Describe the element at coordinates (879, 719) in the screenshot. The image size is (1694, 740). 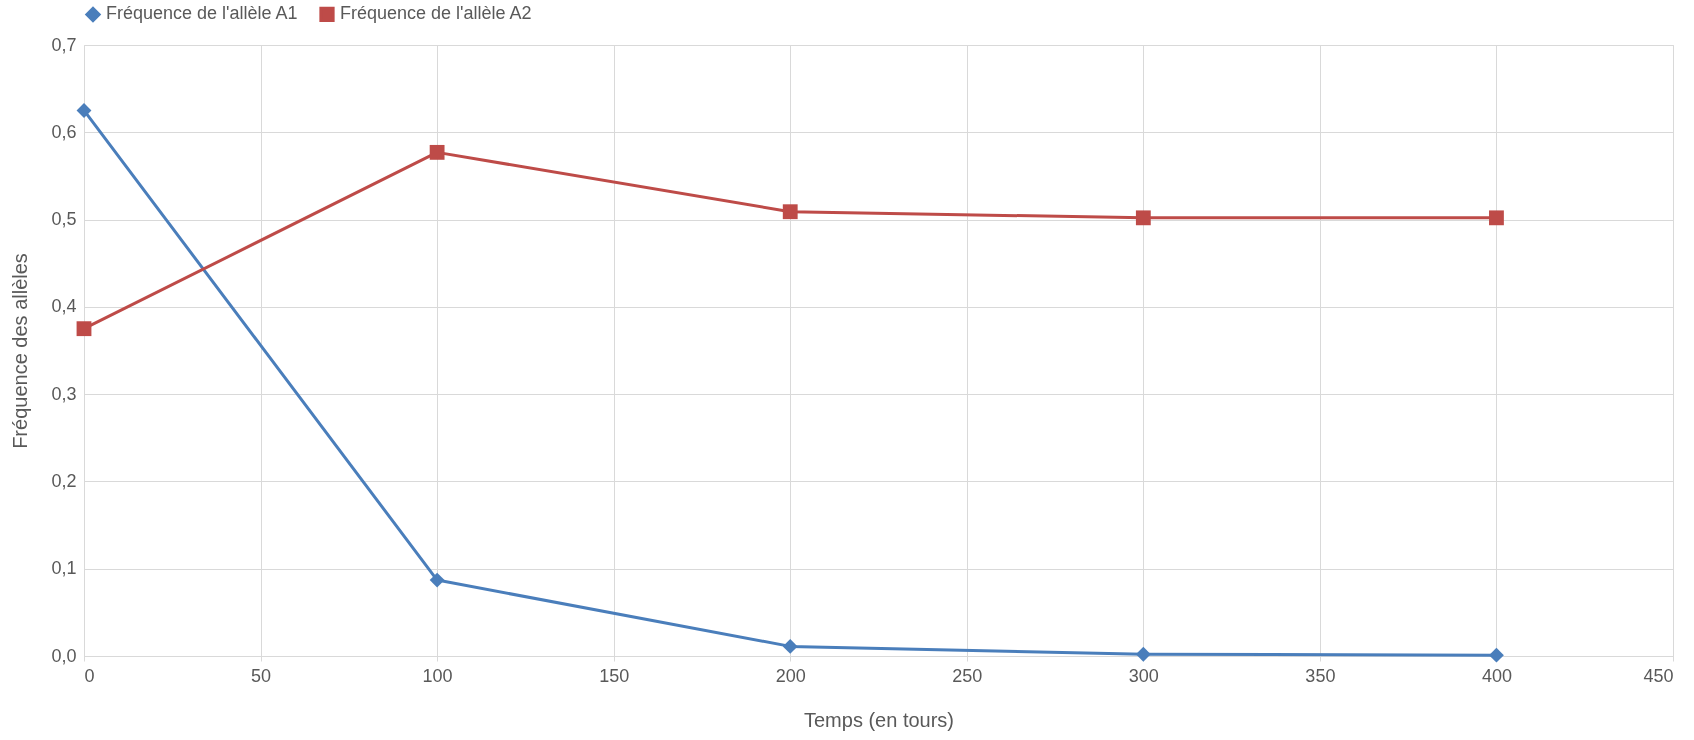
I see `x-axis-title: Temps (en tours)` at that location.